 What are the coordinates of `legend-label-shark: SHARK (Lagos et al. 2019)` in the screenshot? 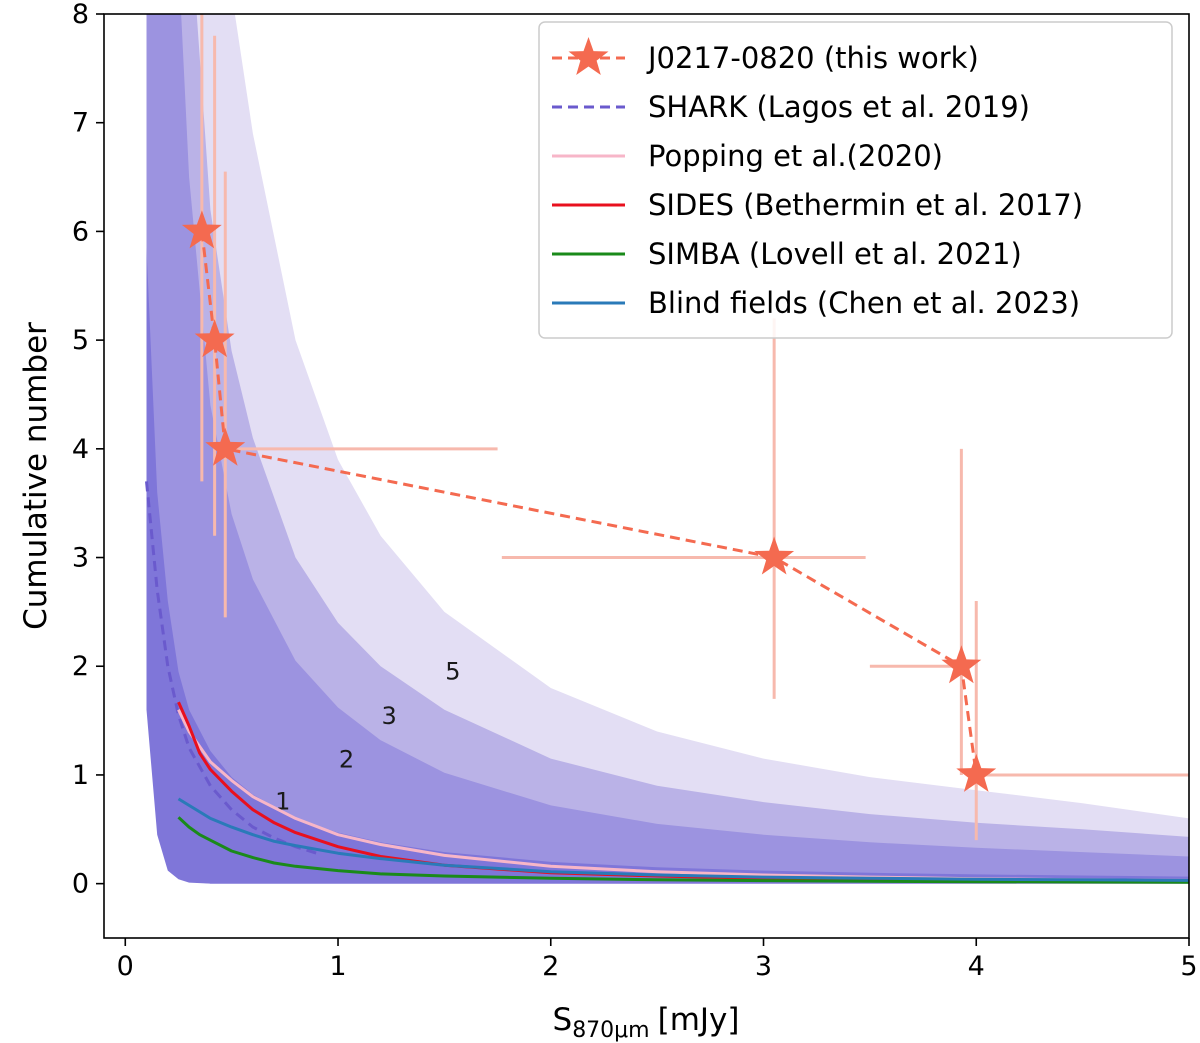 It's located at (839, 107).